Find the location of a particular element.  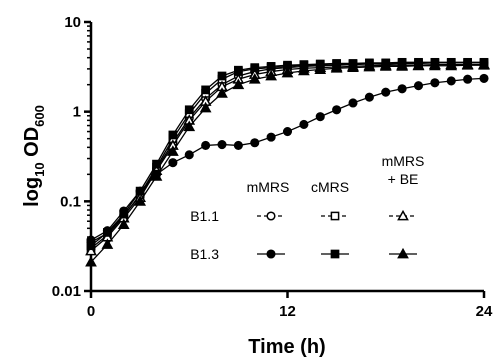

y-tick-label-3: 10 is located at coordinates (72, 22).